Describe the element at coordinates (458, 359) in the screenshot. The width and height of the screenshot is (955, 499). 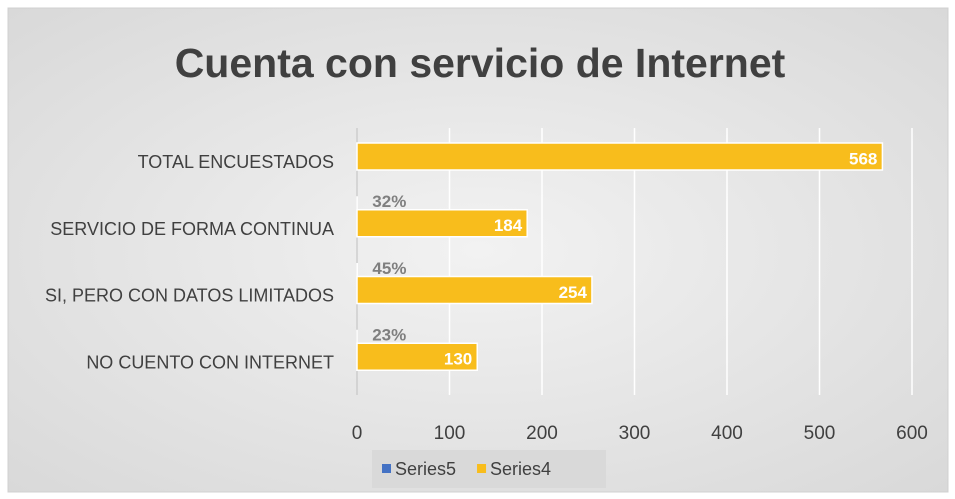
I see `data-label: 130` at that location.